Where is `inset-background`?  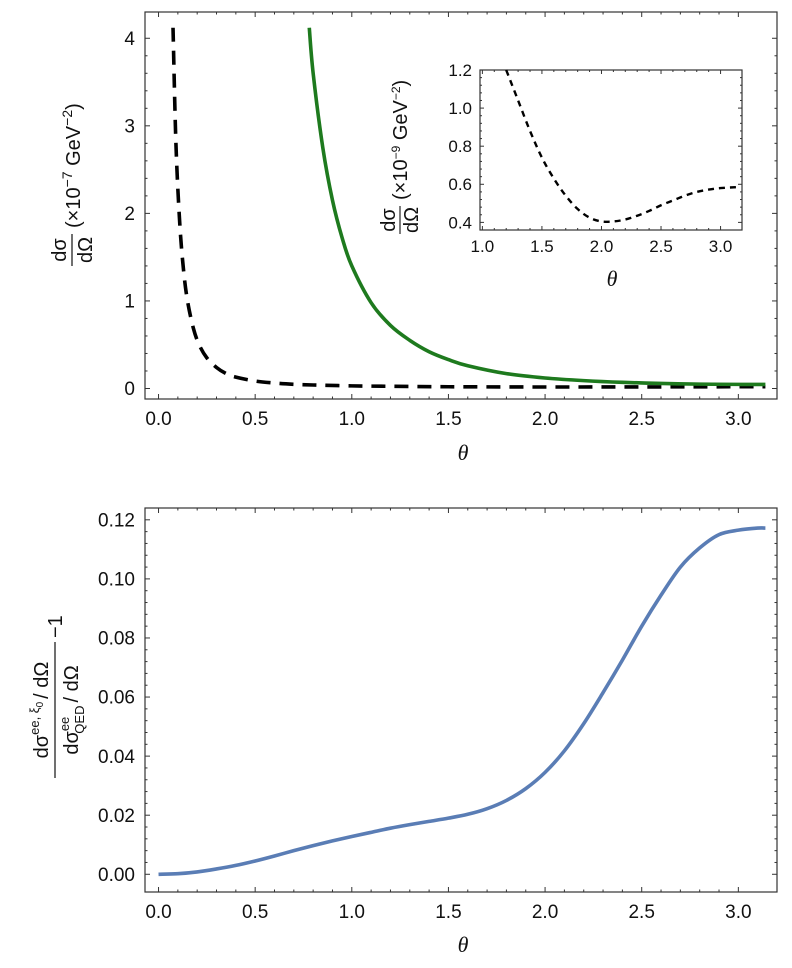
inset-background is located at coordinates (611, 150).